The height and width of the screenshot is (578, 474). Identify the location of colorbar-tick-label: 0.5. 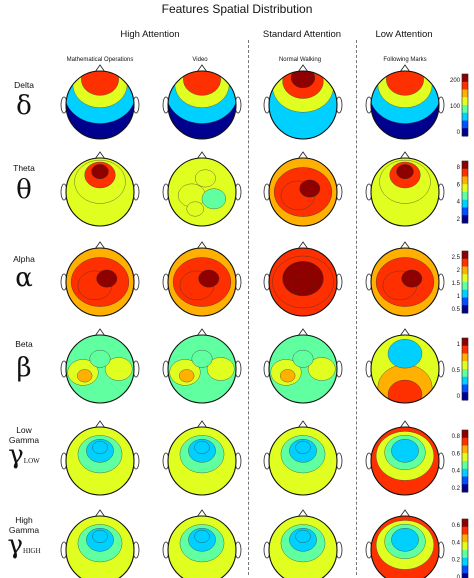
(456, 371).